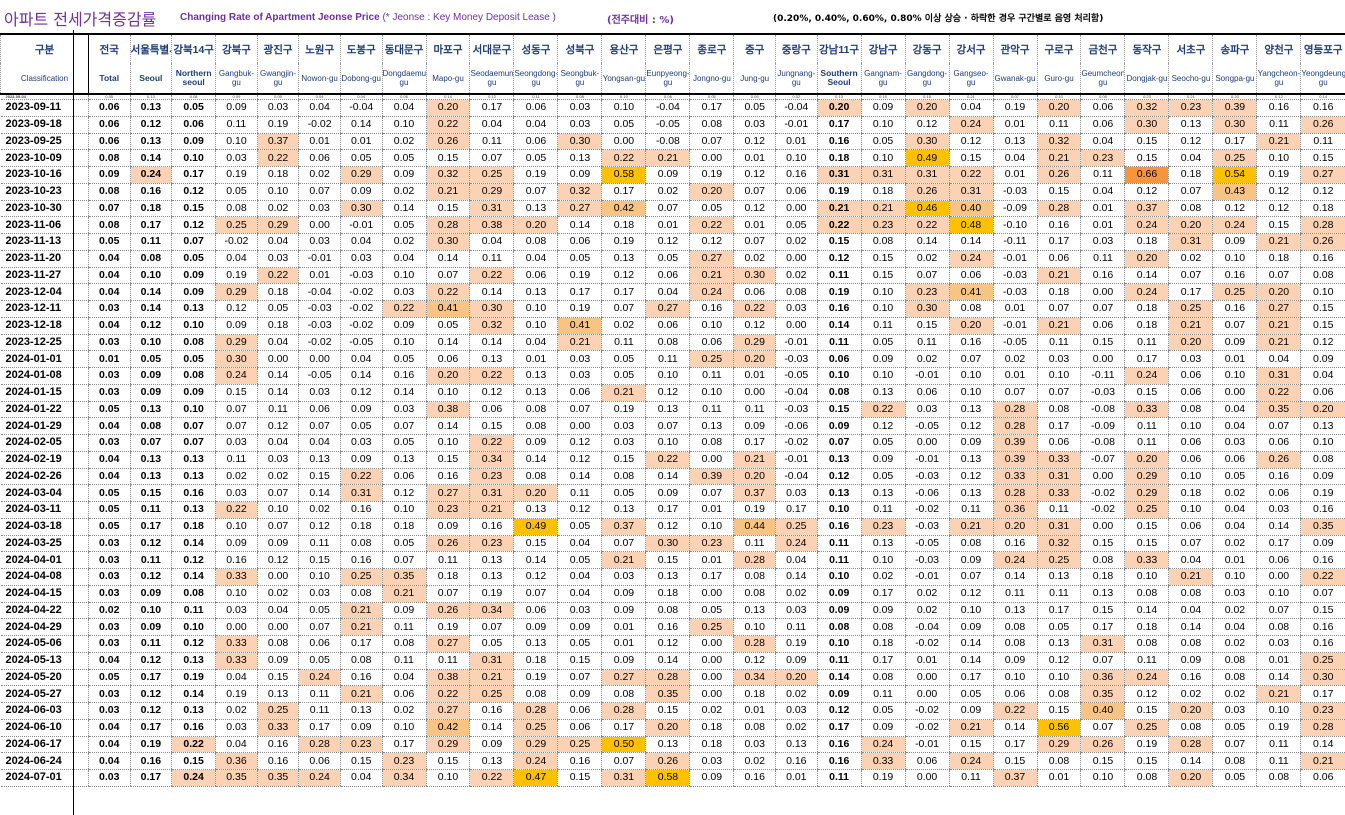 This screenshot has height=815, width=1345. I want to click on row-date: 2023-11-13, so click(44, 242).